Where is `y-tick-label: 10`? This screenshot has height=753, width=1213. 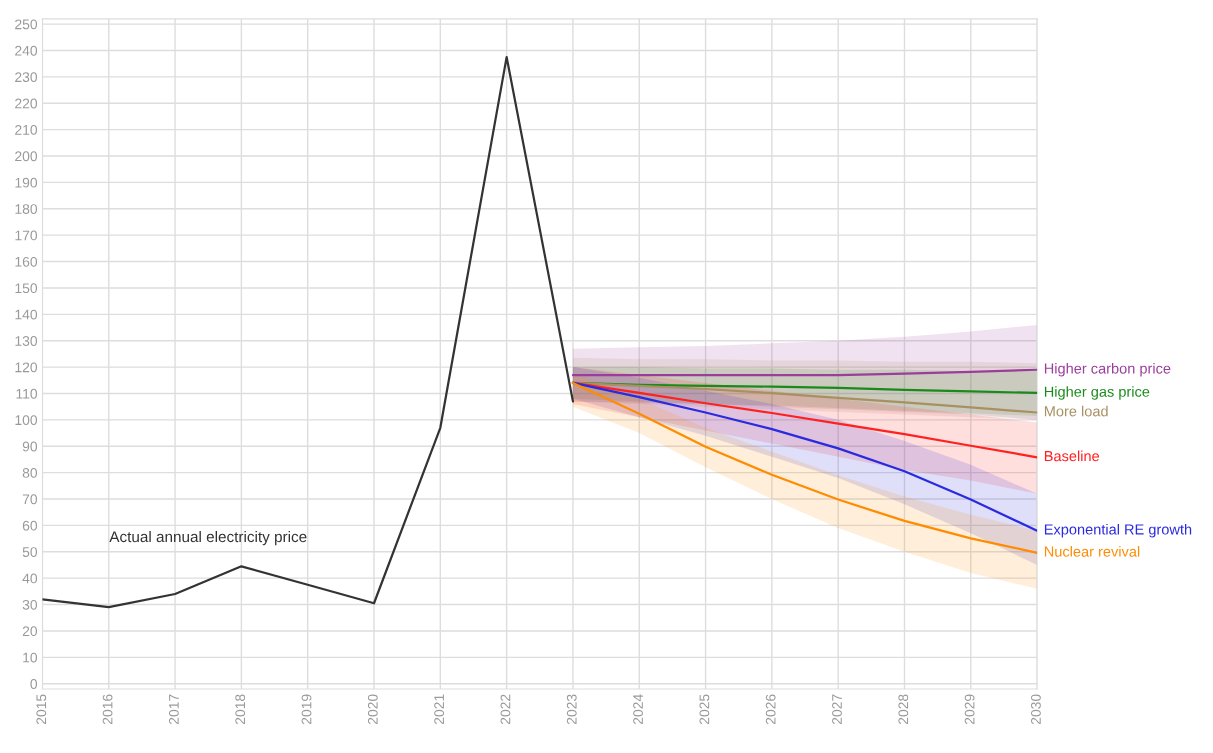 y-tick-label: 10 is located at coordinates (30, 657).